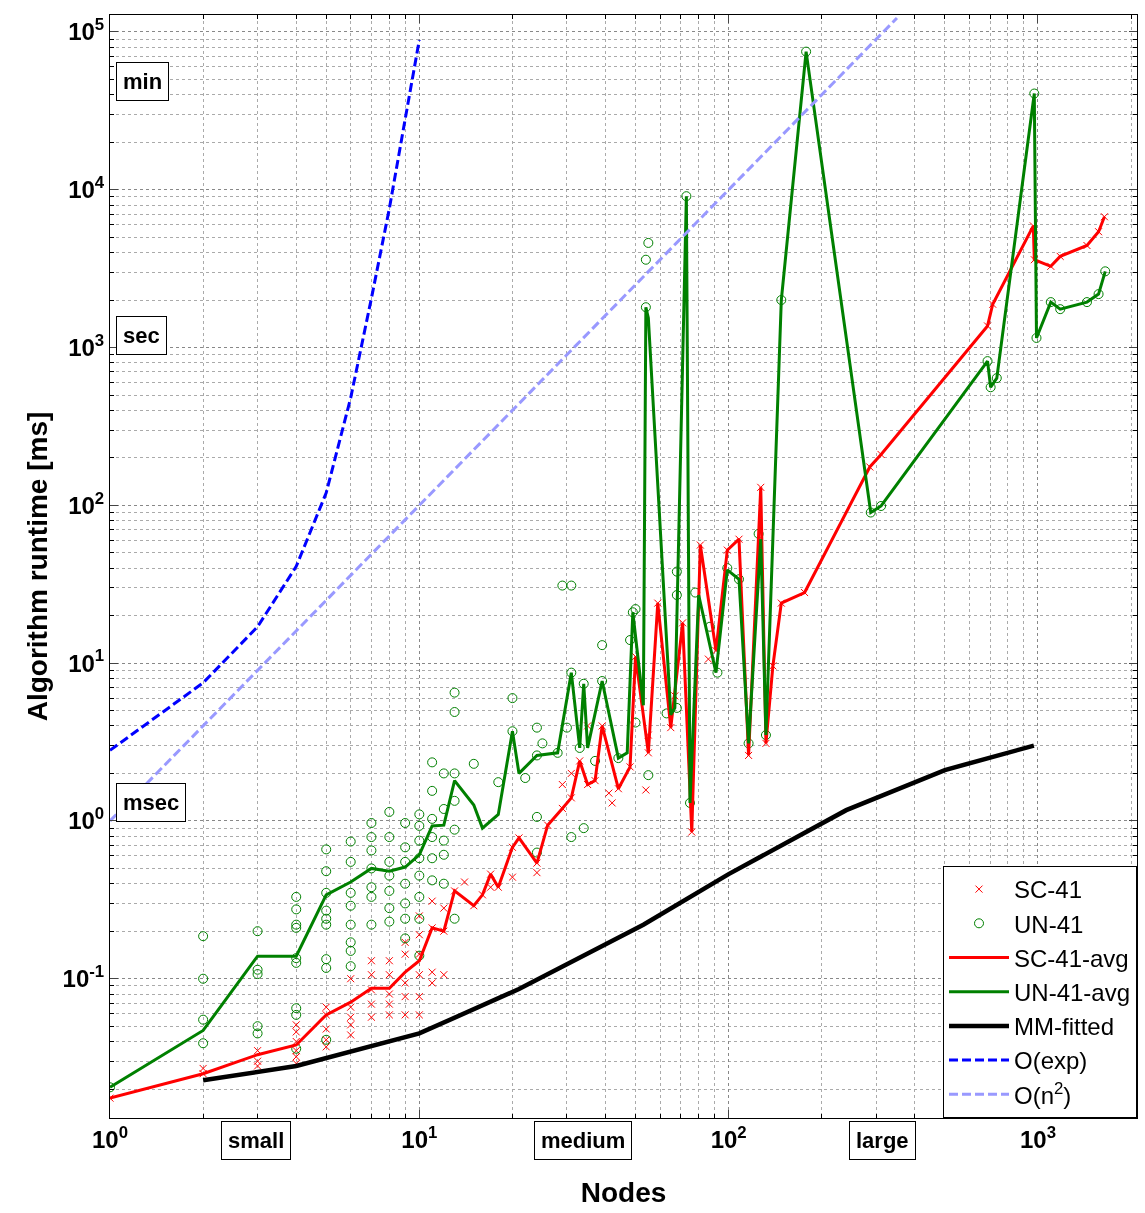 Image resolution: width=1145 pixels, height=1213 pixels. I want to click on annotation: sec, so click(141, 335).